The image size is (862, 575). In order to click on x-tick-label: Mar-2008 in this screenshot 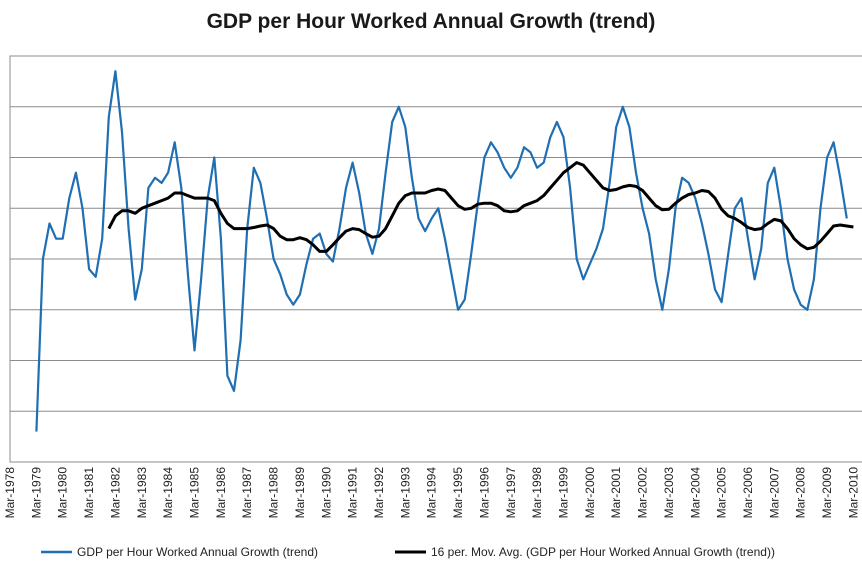, I will do `click(801, 493)`.